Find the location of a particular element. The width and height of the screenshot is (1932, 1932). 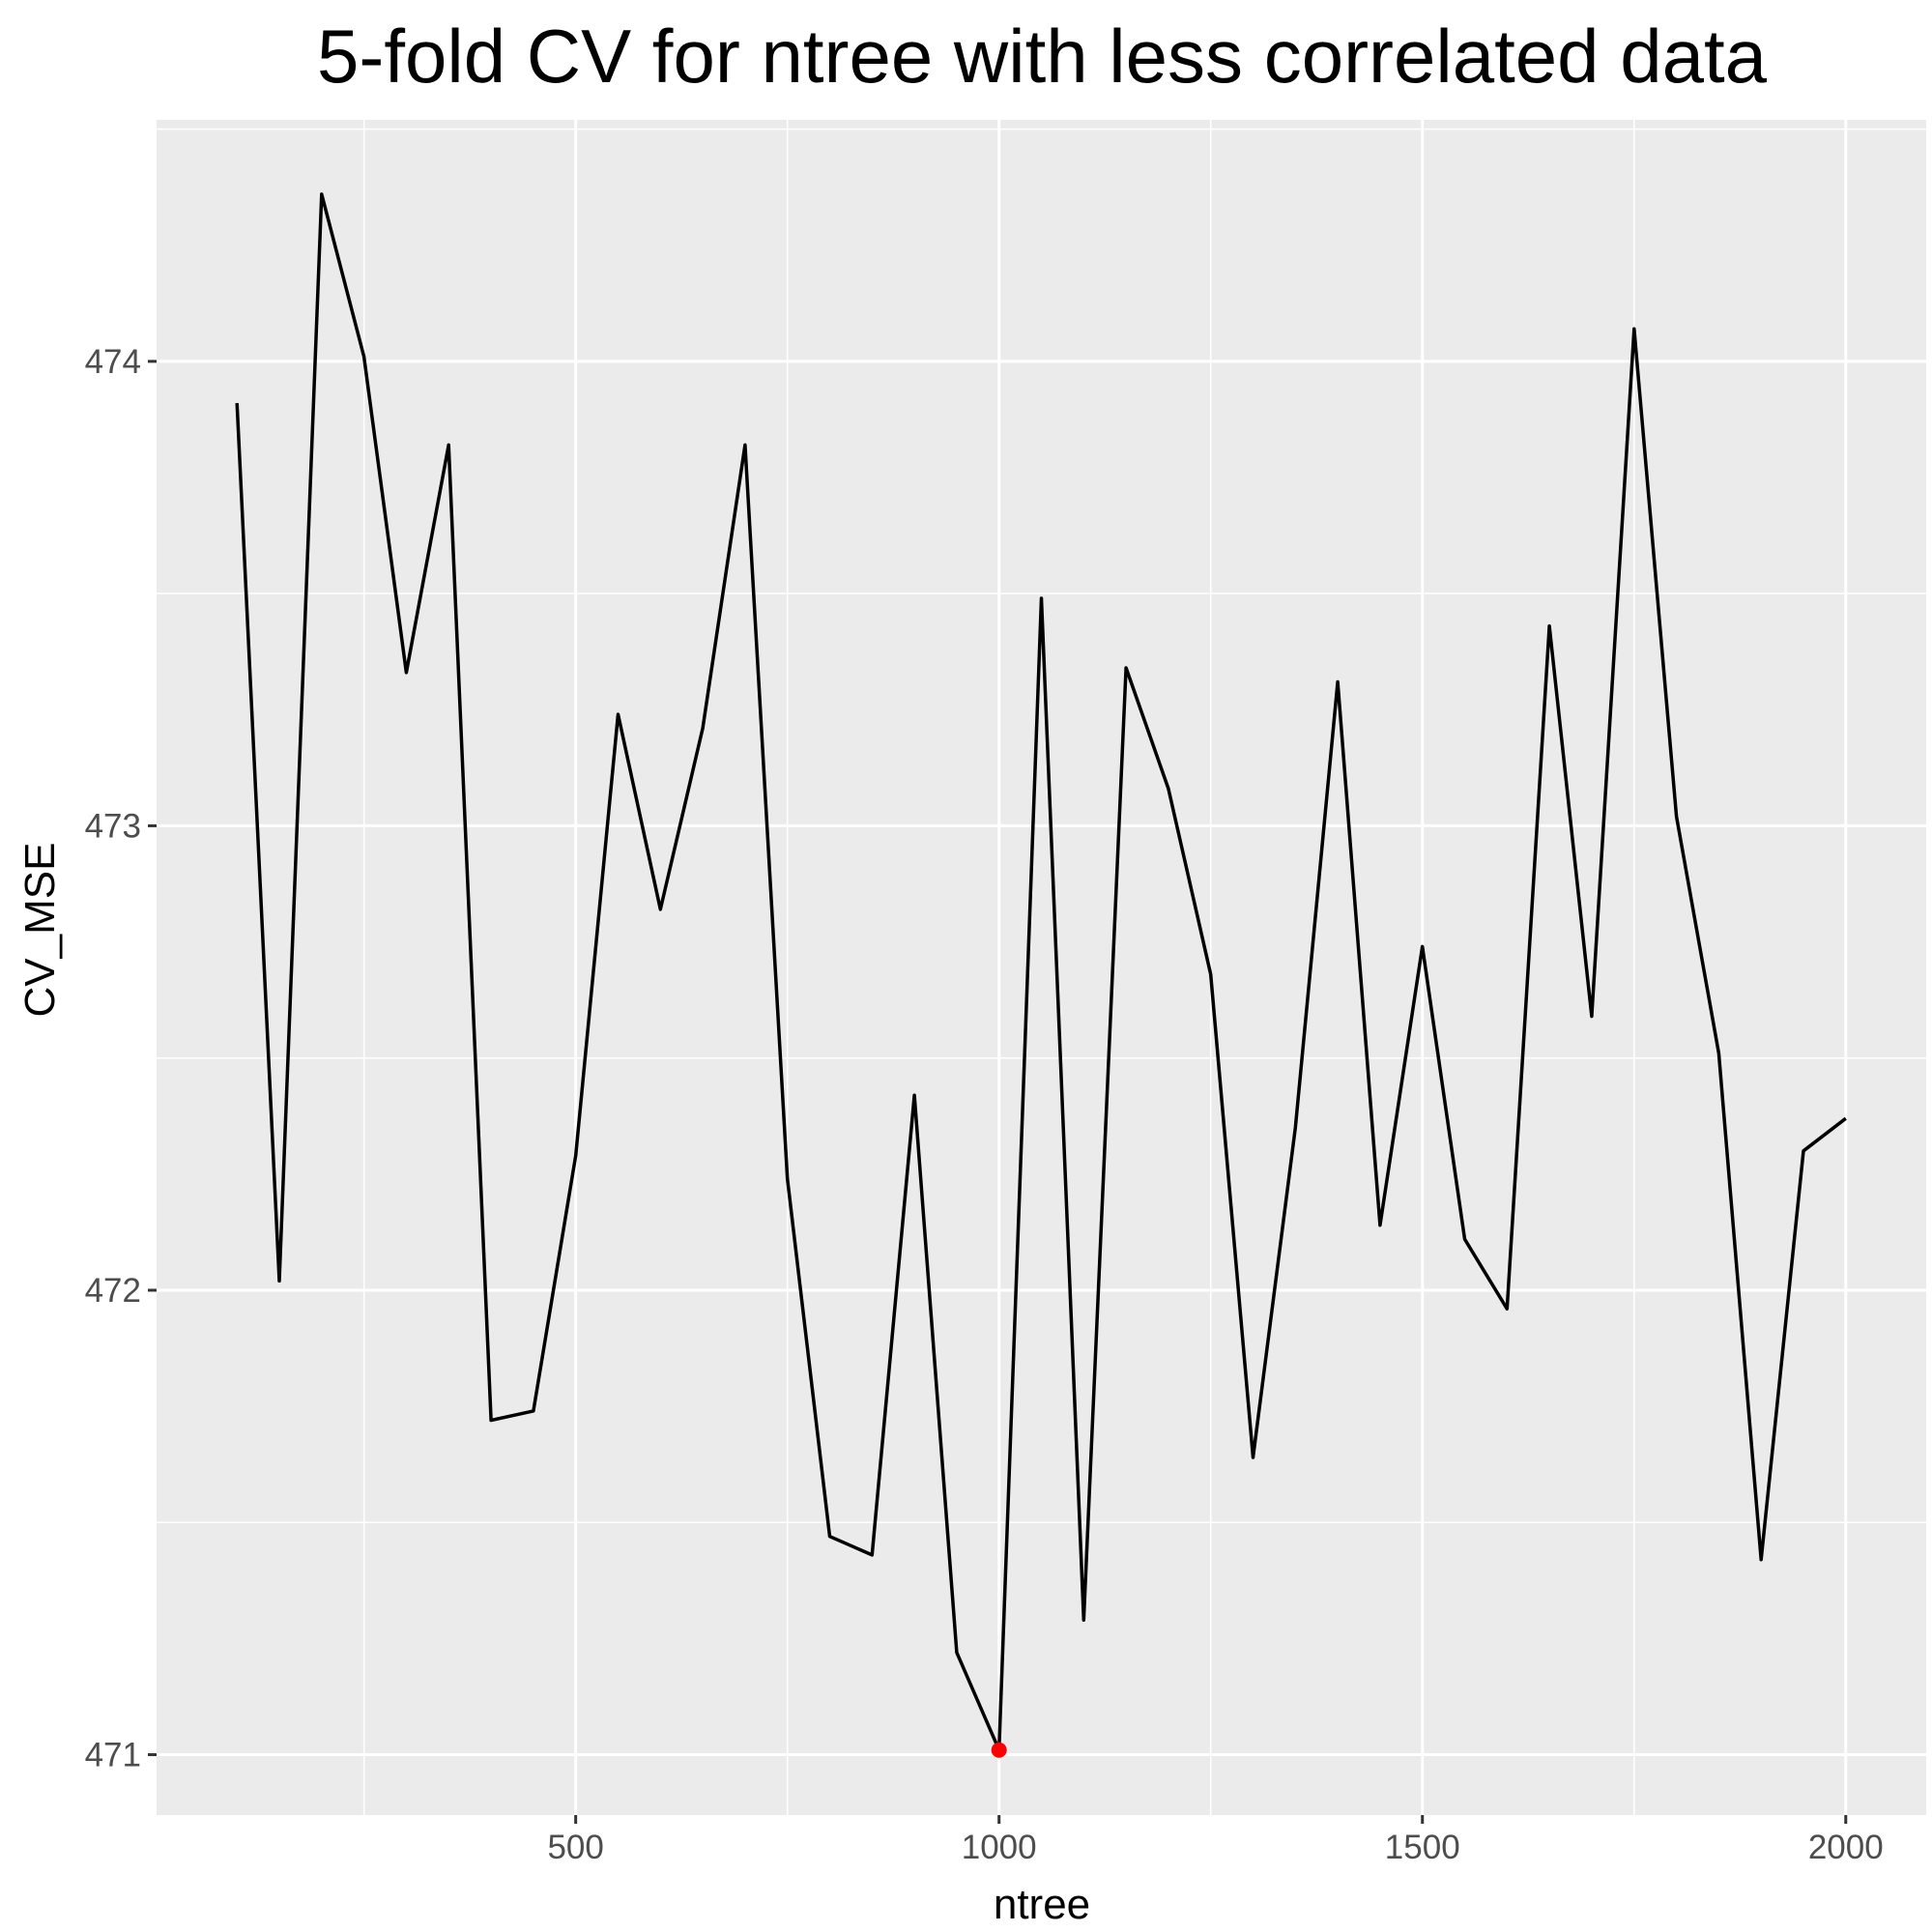

x-tick-label: 1500 is located at coordinates (1422, 1847).